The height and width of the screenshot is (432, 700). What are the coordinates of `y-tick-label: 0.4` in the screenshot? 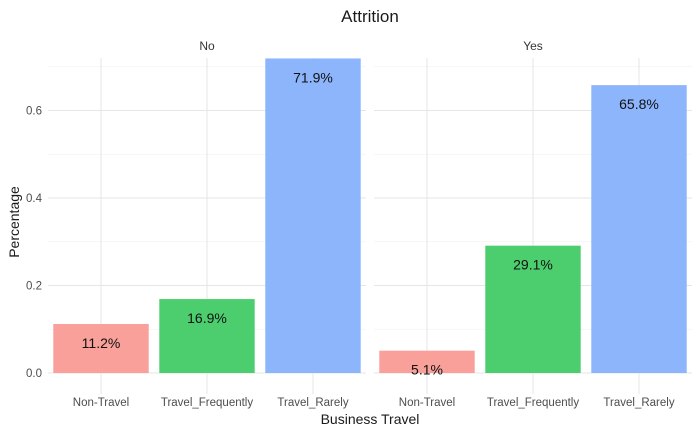 It's located at (34, 199).